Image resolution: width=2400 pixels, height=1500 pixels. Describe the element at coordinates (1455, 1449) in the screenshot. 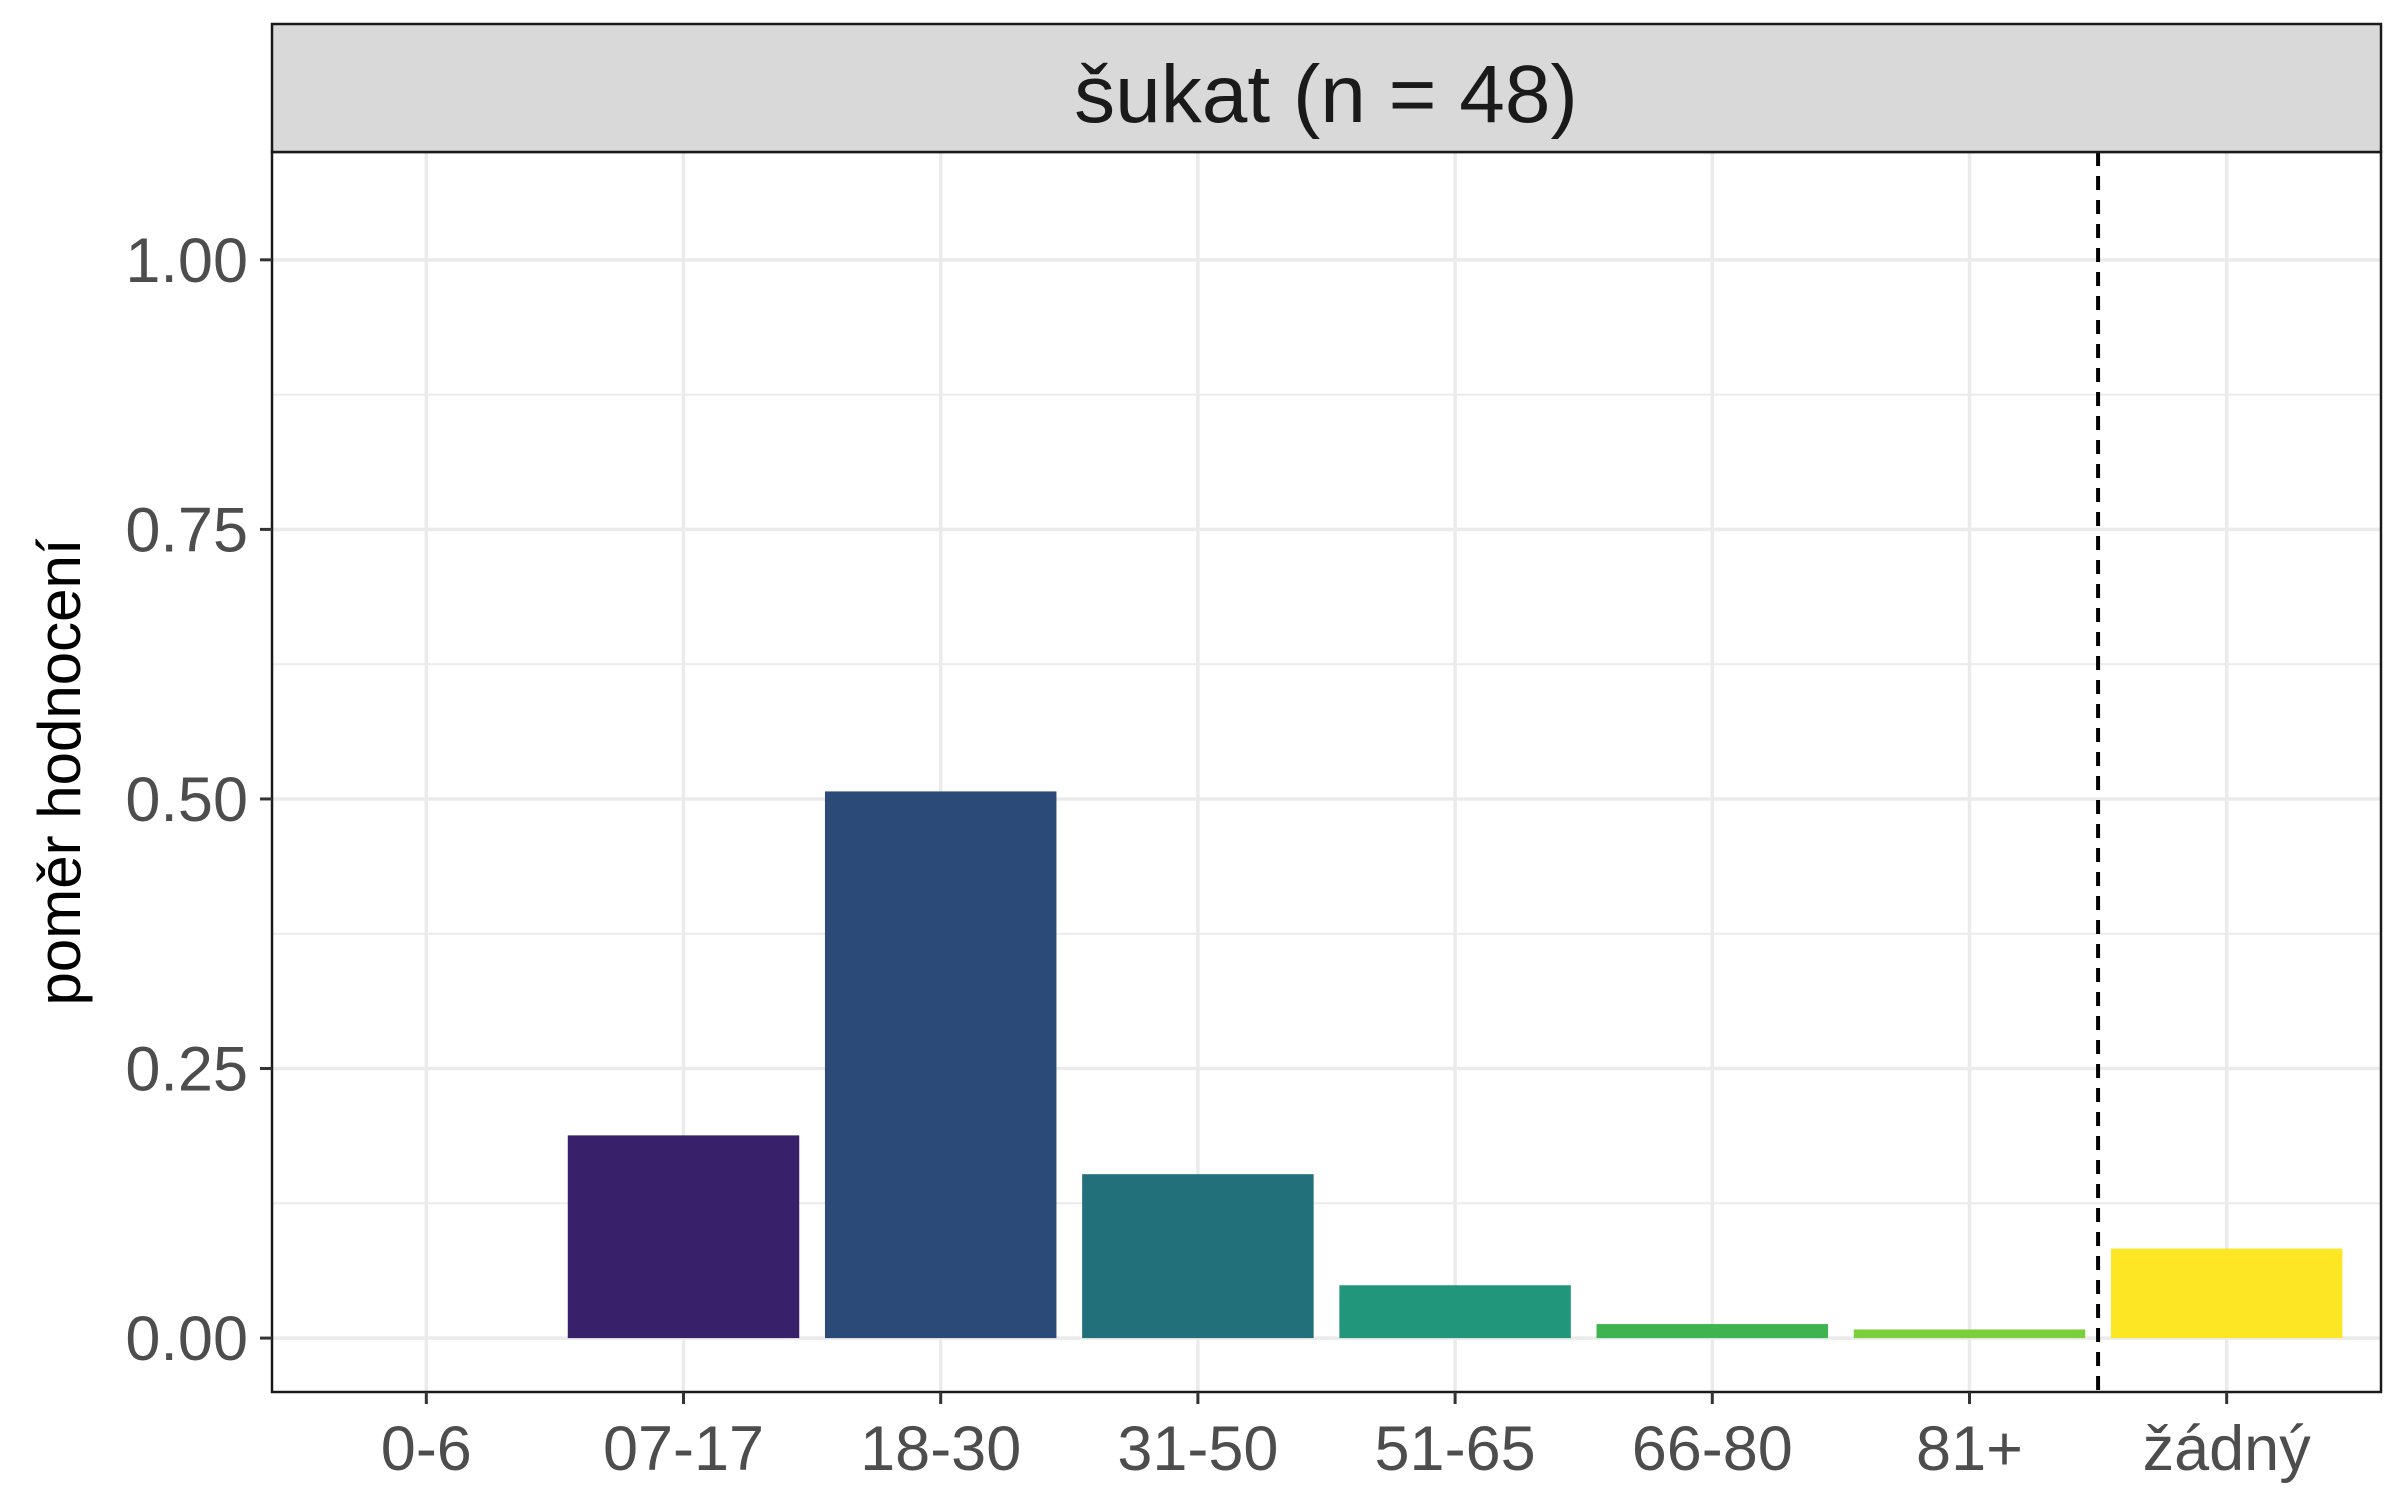

I see `x-tick-label: 51-65` at that location.